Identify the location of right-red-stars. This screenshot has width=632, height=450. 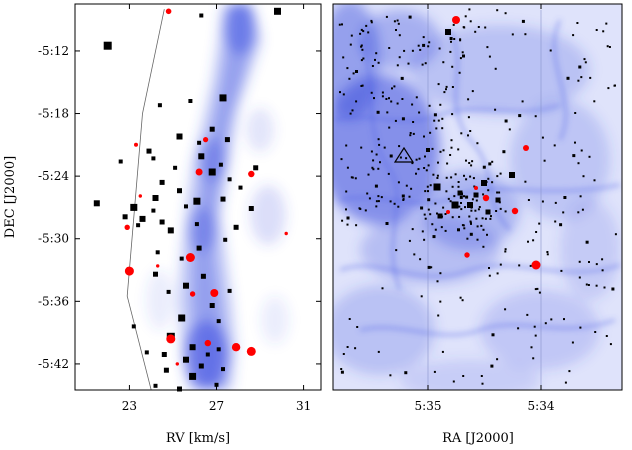
(493, 143).